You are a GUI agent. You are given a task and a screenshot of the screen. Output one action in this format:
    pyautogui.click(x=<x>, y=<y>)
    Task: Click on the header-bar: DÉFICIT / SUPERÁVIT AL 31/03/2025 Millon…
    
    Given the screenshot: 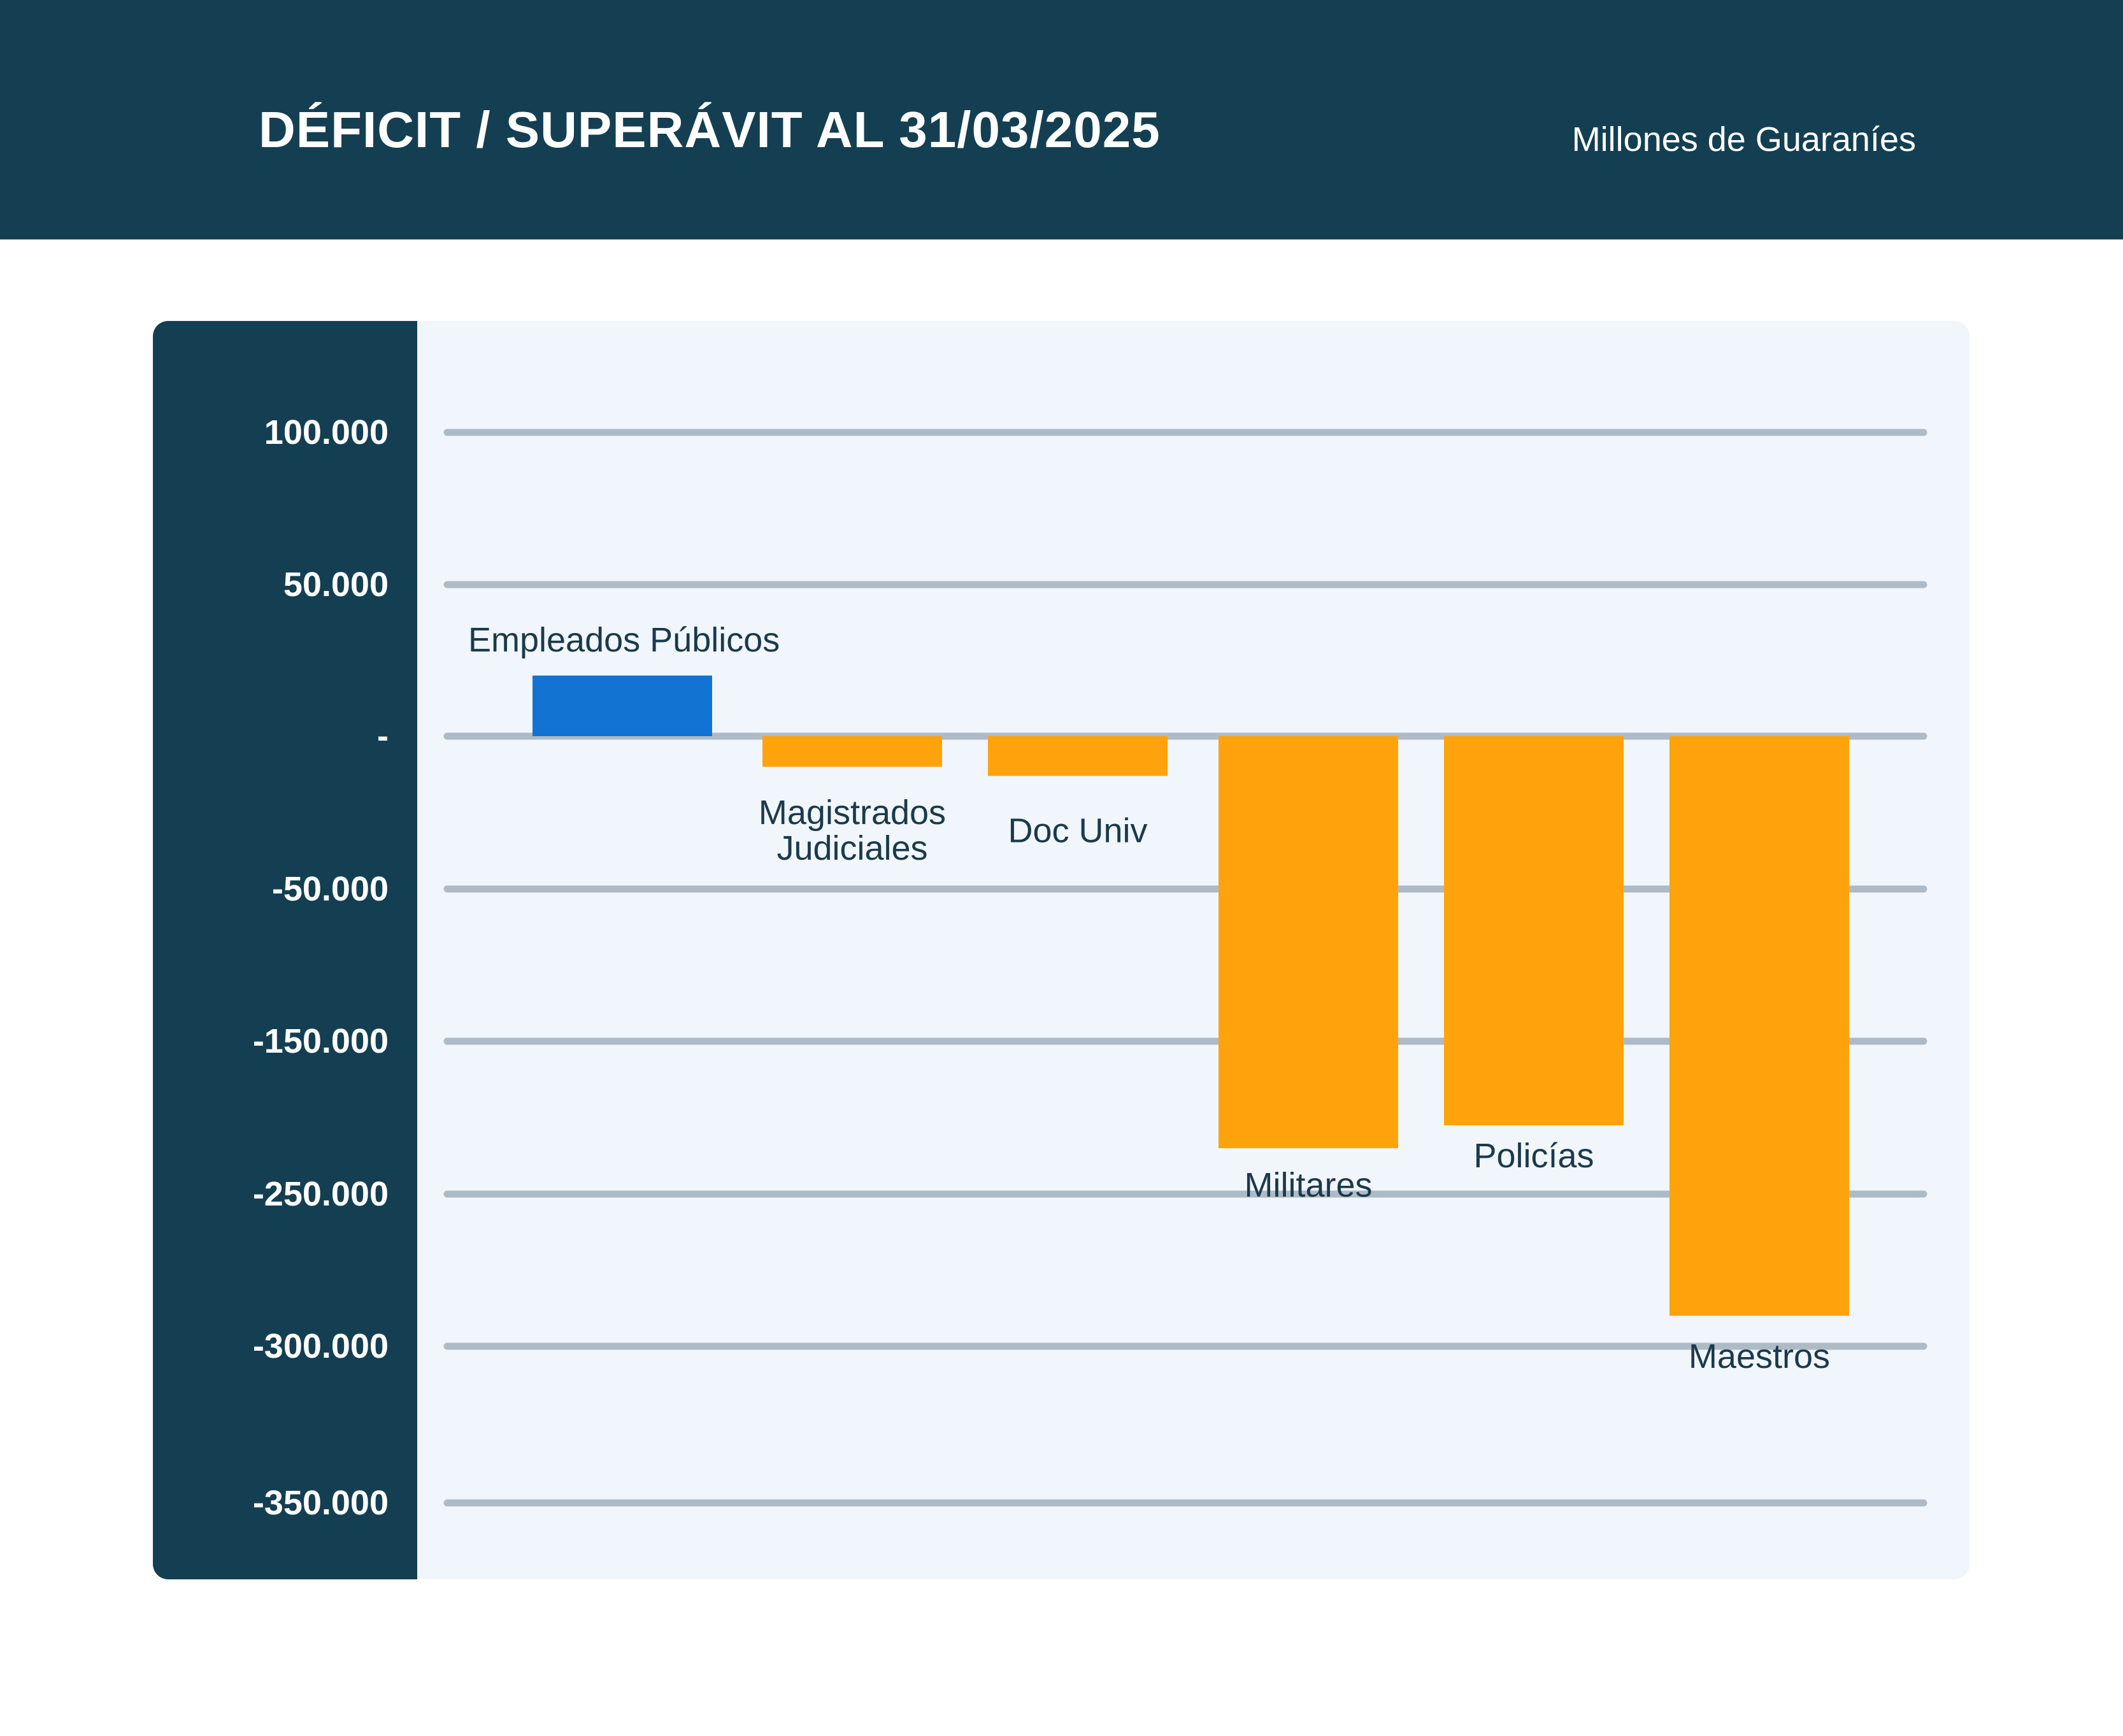 What is the action you would take?
    pyautogui.click(x=1061, y=119)
    